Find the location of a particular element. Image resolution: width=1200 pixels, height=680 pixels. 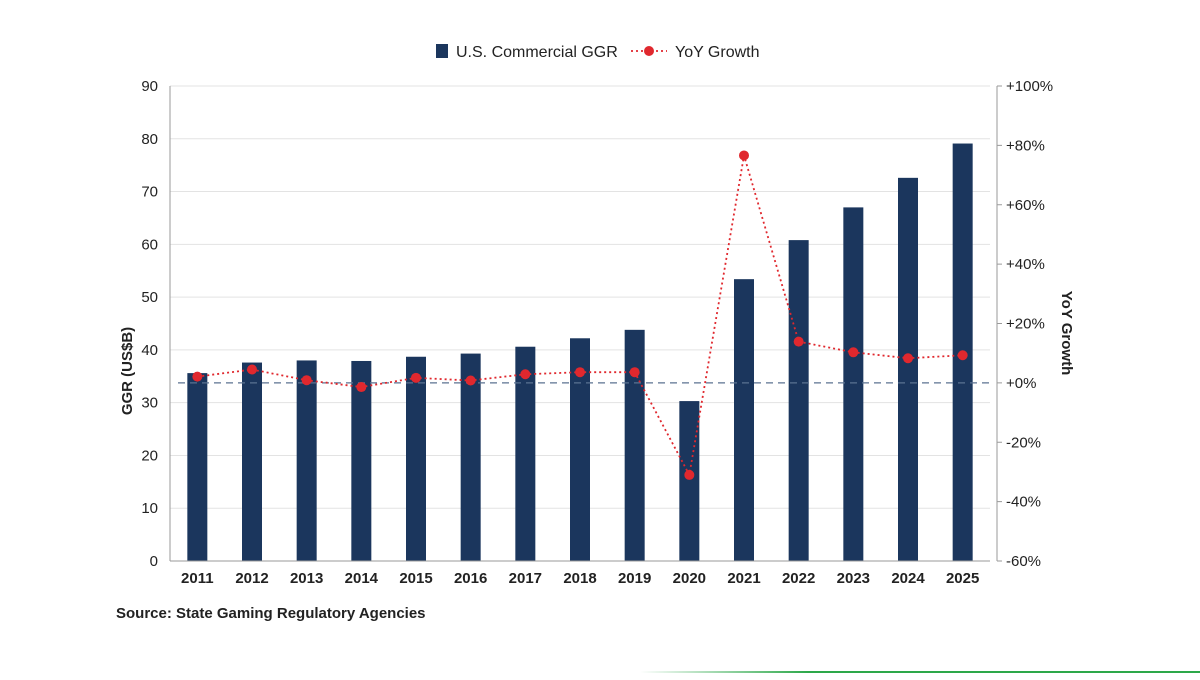

growth-point-2013 is located at coordinates (306, 380).